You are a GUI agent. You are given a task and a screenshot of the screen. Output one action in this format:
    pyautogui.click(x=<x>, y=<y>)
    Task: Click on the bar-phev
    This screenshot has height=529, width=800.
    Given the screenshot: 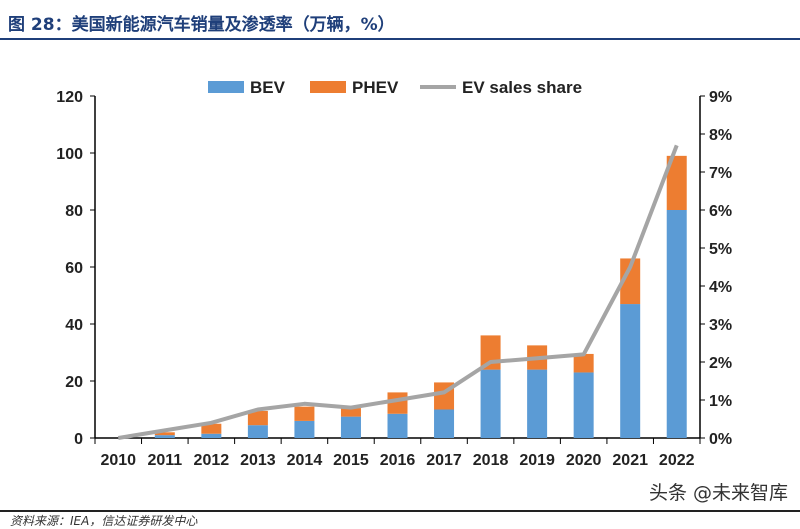 What is the action you would take?
    pyautogui.click(x=304, y=414)
    